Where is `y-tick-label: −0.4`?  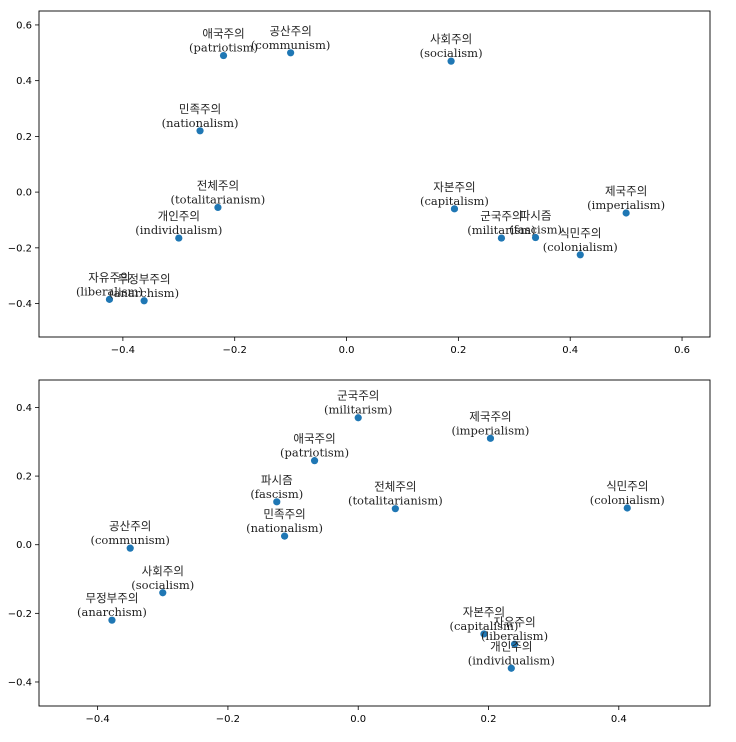 y-tick-label: −0.4 is located at coordinates (20, 682).